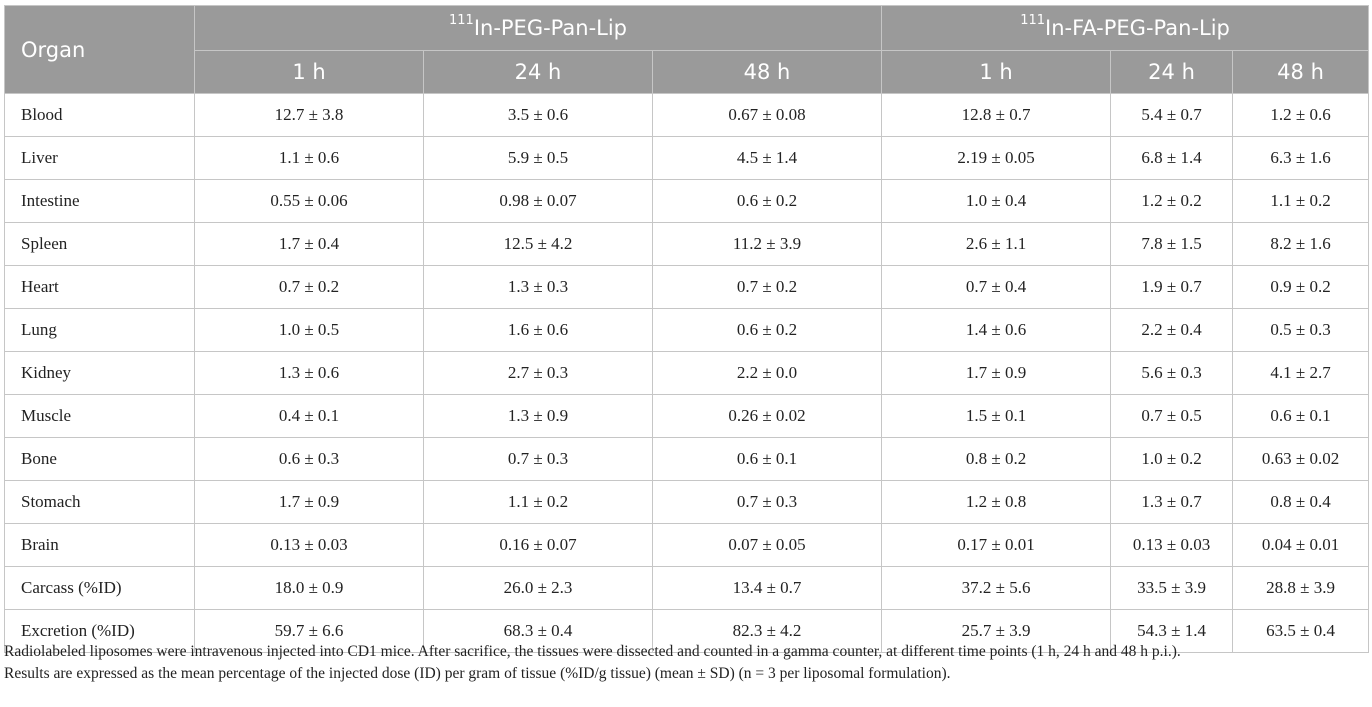 The height and width of the screenshot is (707, 1372). What do you see at coordinates (538, 115) in the screenshot?
I see `value-cell: 3.5 ± 0.6` at bounding box center [538, 115].